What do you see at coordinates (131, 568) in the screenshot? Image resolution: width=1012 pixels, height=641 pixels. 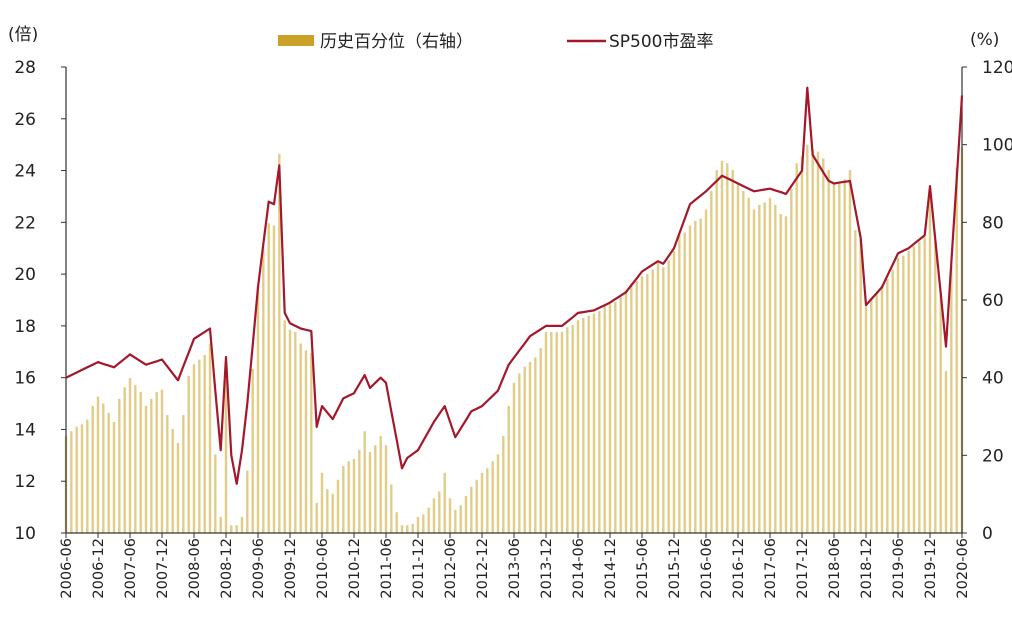 I see `x-tick-label: 2007-06` at bounding box center [131, 568].